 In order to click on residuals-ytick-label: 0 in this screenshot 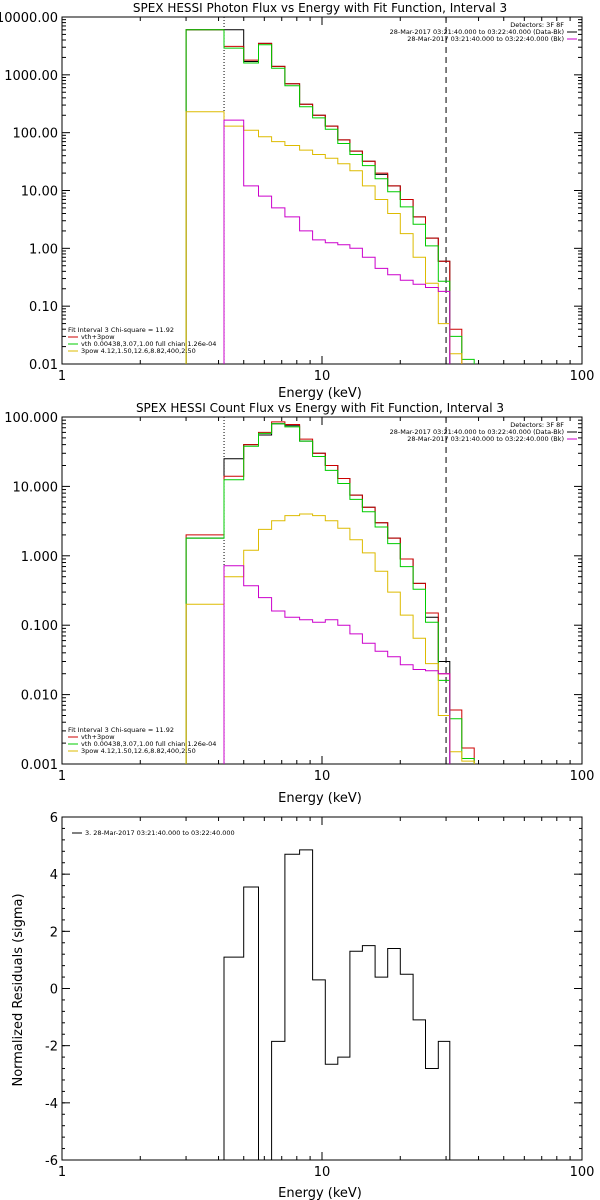, I will do `click(54, 990)`.